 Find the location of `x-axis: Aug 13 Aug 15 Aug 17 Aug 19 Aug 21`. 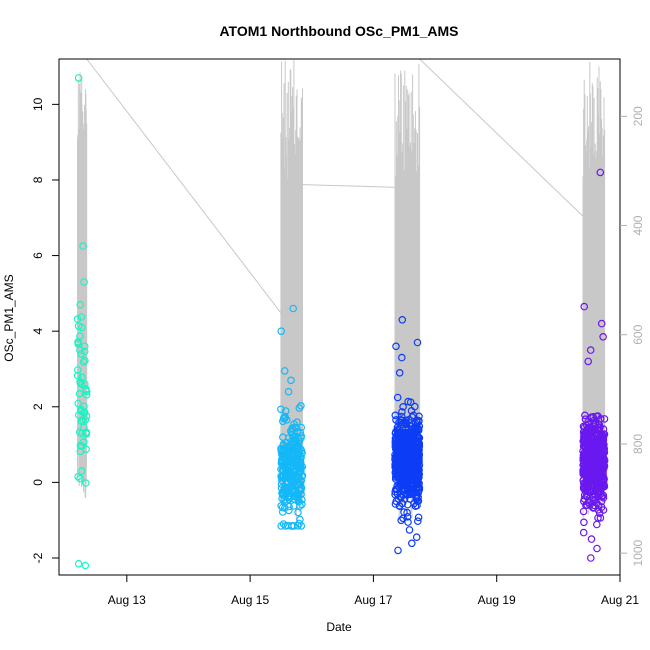

x-axis: Aug 13 Aug 15 Aug 17 Aug 19 Aug 21 is located at coordinates (373, 590).